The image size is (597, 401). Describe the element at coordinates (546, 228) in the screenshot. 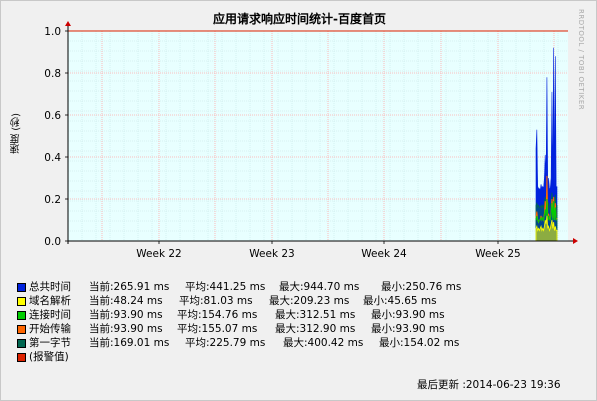

I see `series-dns-area` at that location.